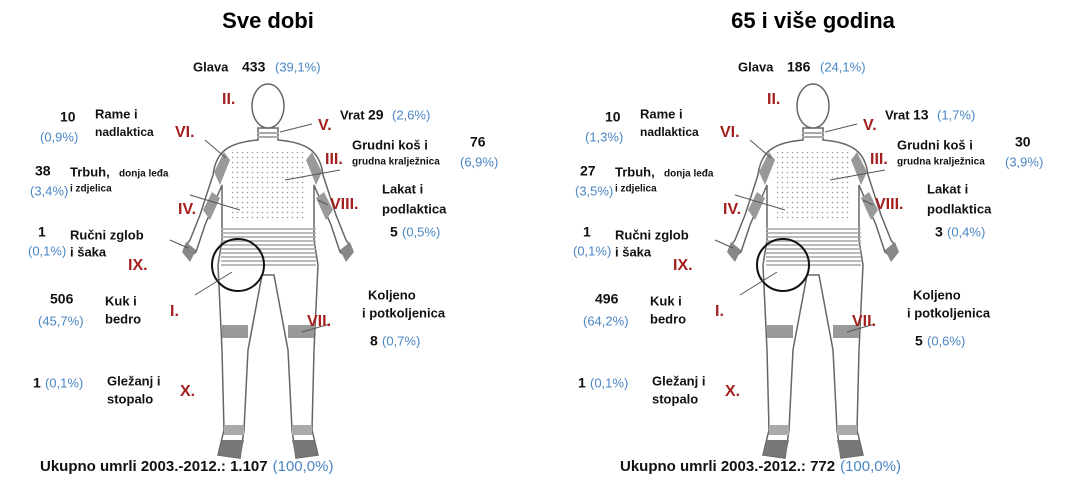 The image size is (1080, 487). I want to click on region-percent: (1,7%), so click(956, 114).